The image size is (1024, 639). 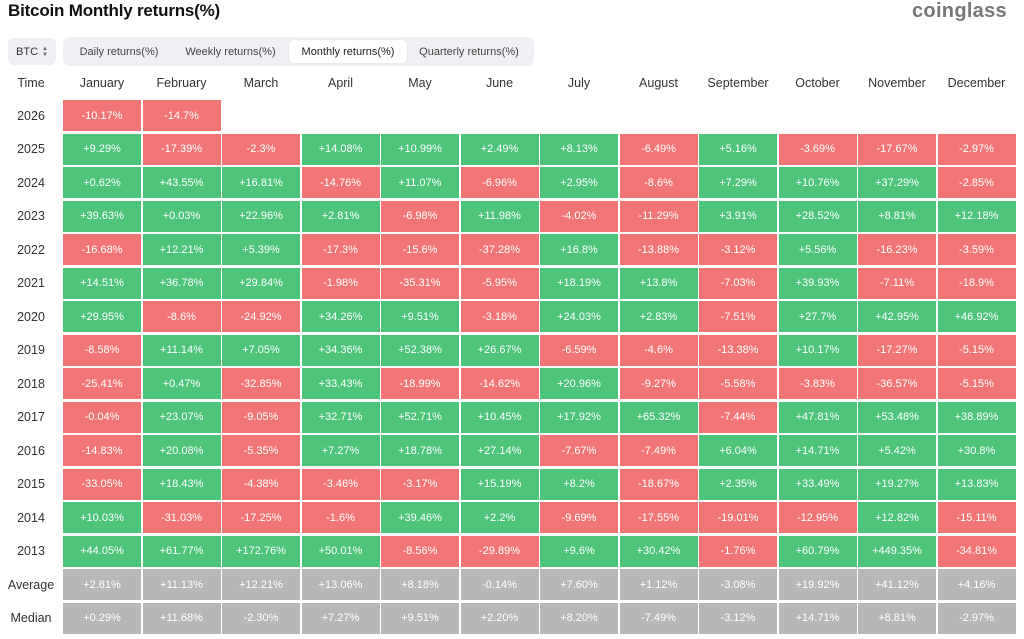 I want to click on tab-quarterly-returns: Quarterly returns(%), so click(x=469, y=51).